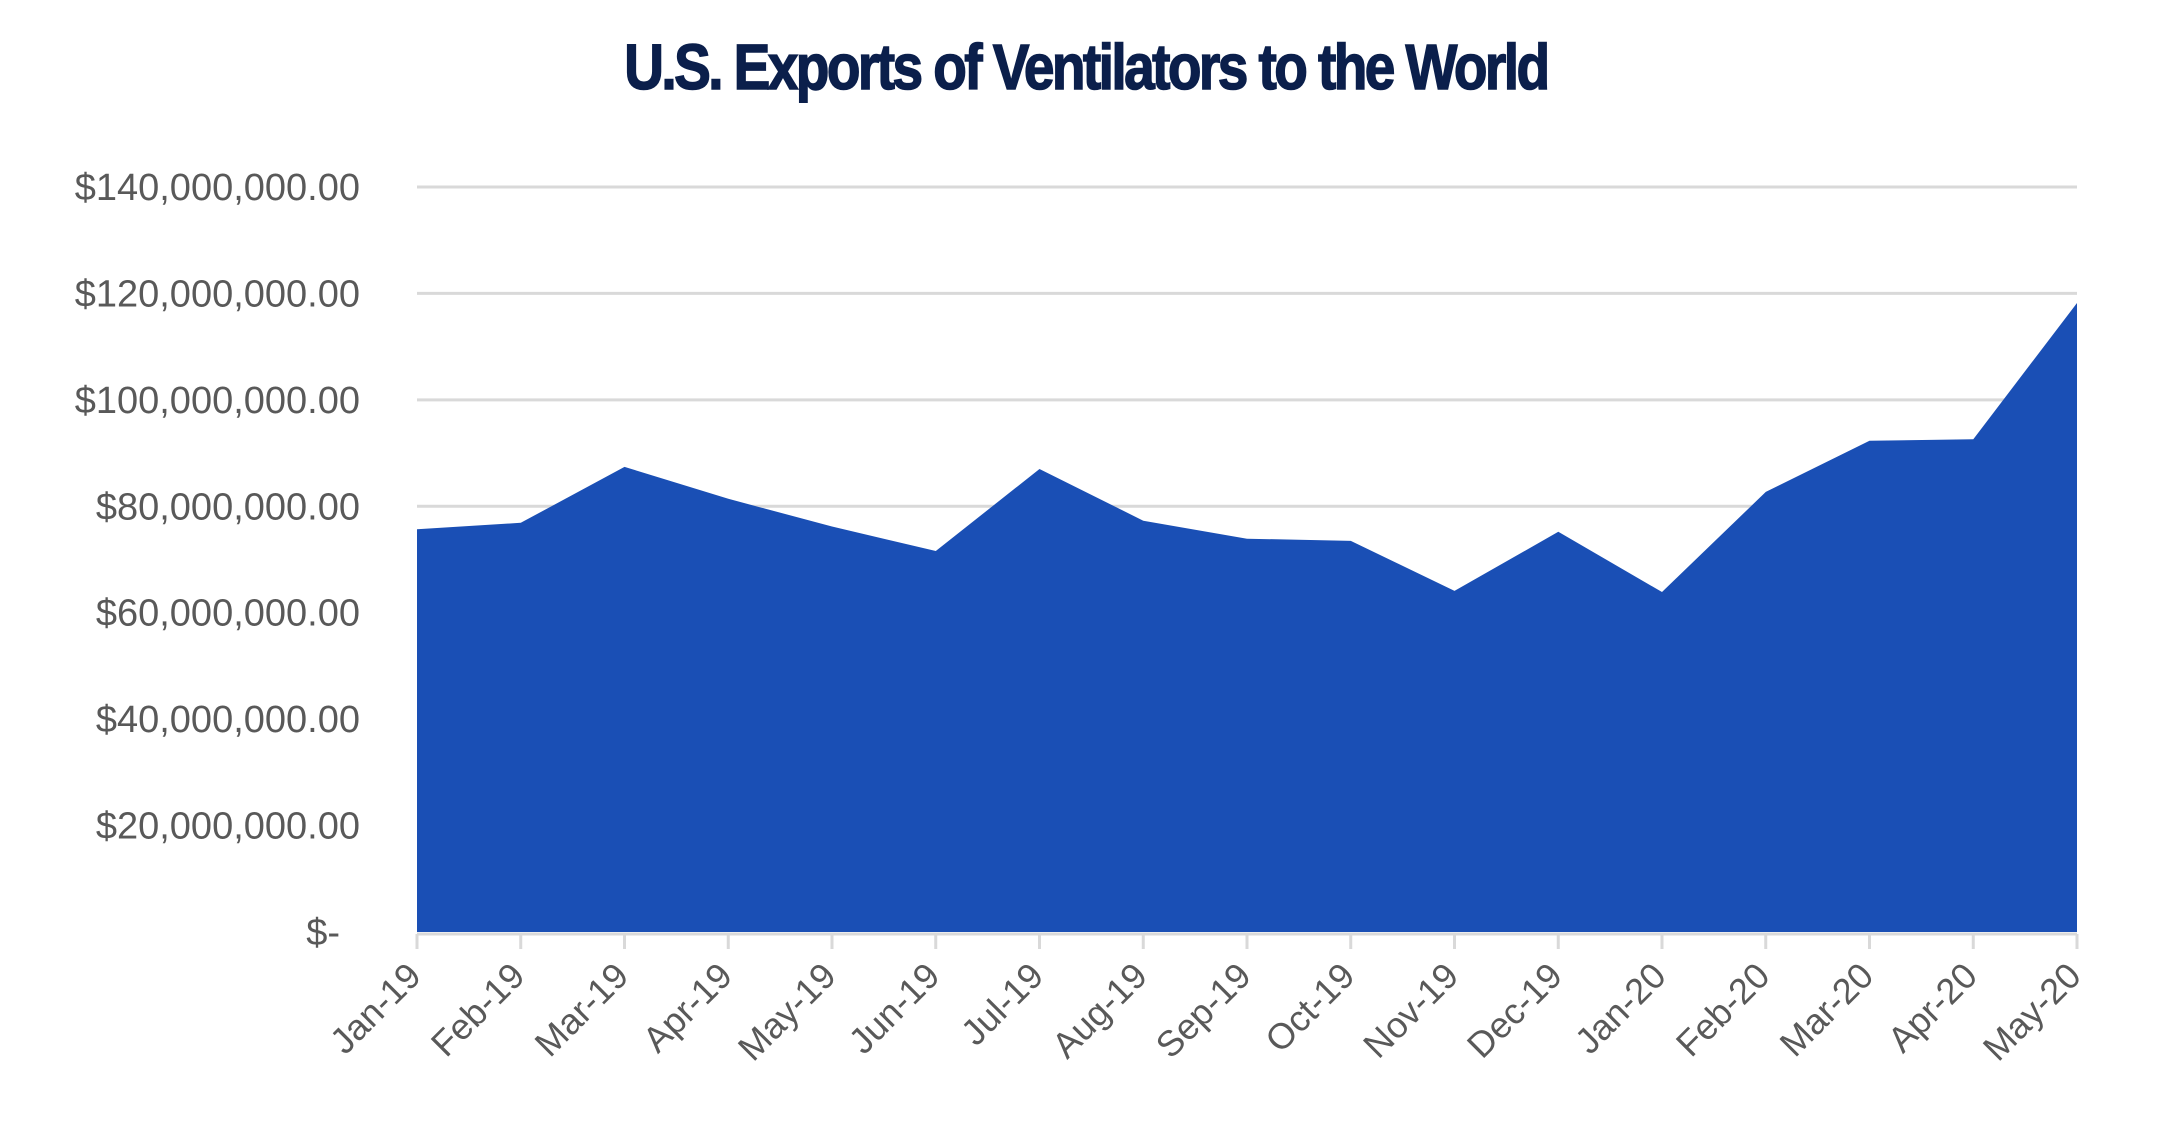 This screenshot has width=2172, height=1131. What do you see at coordinates (894, 1008) in the screenshot?
I see `x-tick-label: Jun-19` at bounding box center [894, 1008].